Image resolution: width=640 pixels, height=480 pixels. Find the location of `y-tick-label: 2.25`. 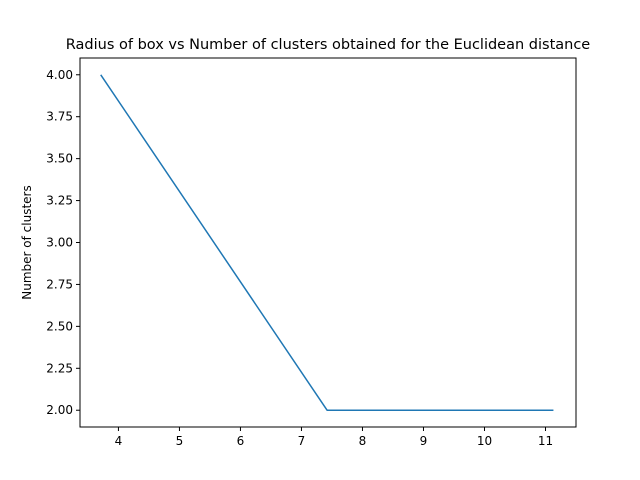

y-tick-label: 2.25 is located at coordinates (59, 368).